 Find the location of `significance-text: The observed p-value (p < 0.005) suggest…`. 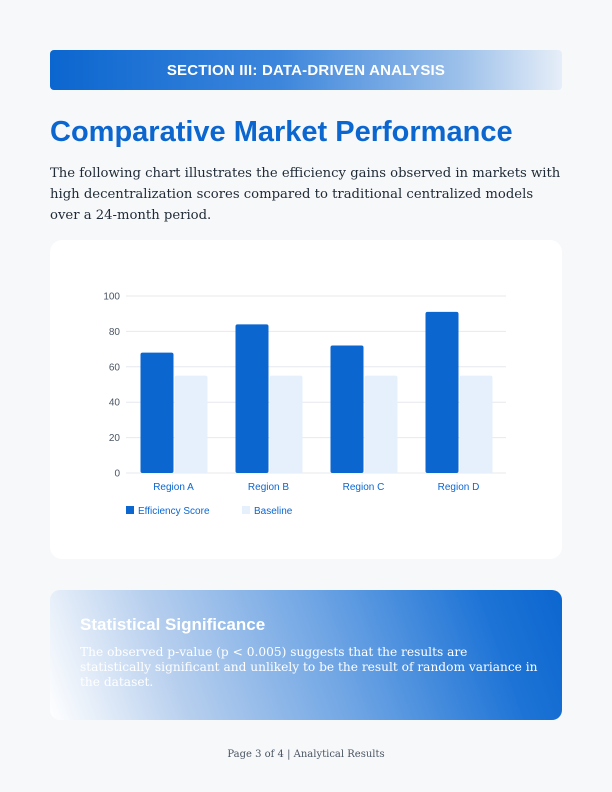

significance-text: The observed p-value (p < 0.005) suggest… is located at coordinates (309, 667).